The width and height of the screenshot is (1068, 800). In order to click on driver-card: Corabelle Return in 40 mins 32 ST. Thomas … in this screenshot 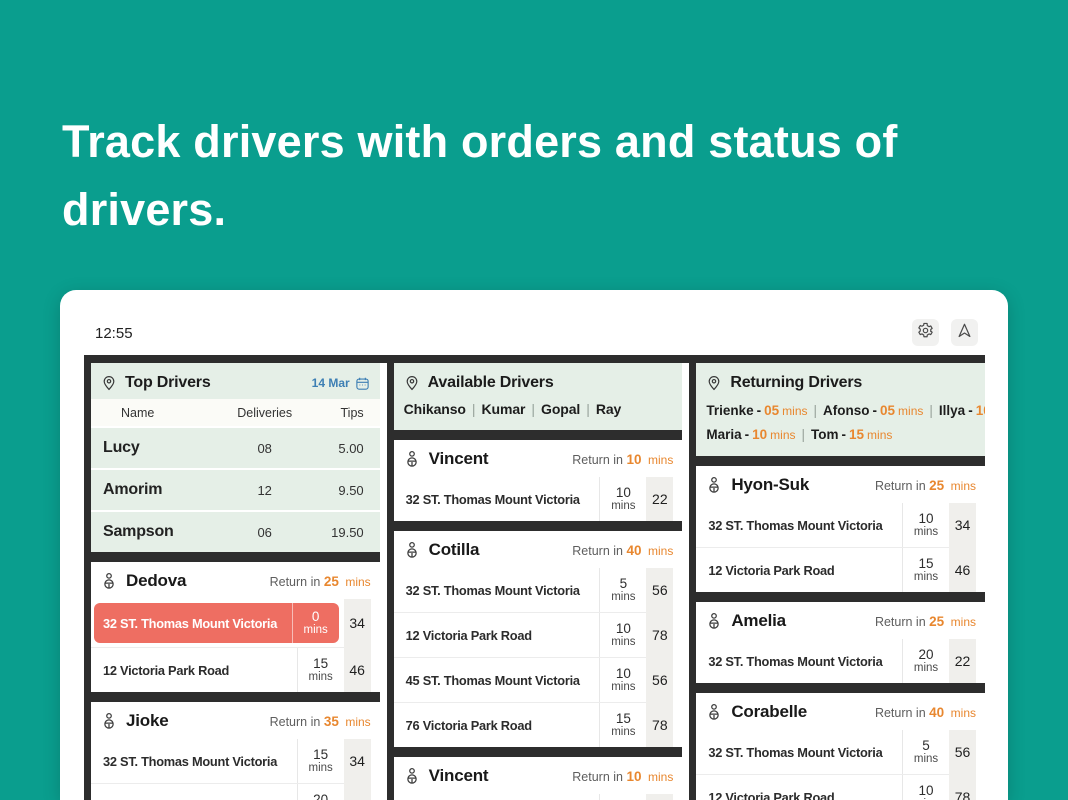, I will do `click(840, 744)`.